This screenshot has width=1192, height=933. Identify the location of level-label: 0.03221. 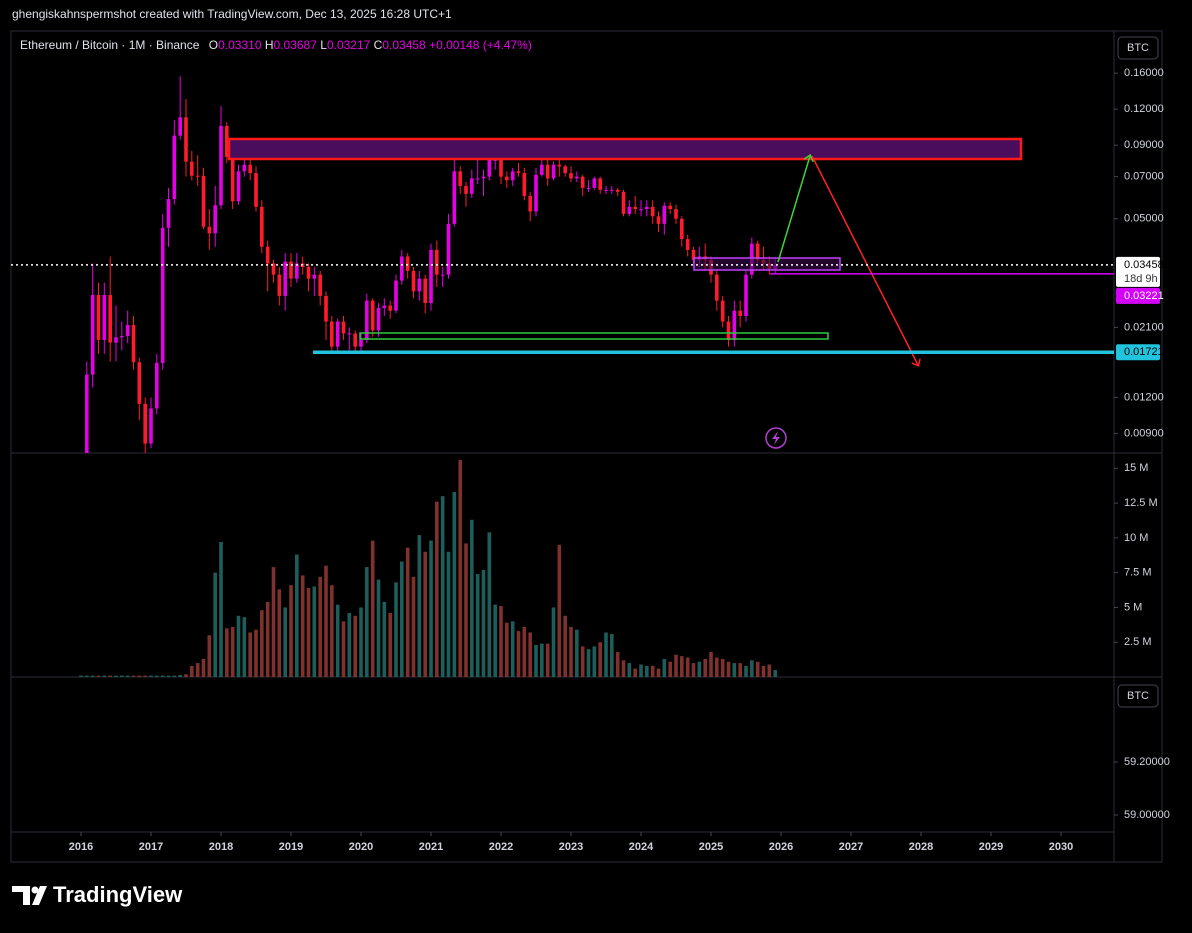
(1144, 296).